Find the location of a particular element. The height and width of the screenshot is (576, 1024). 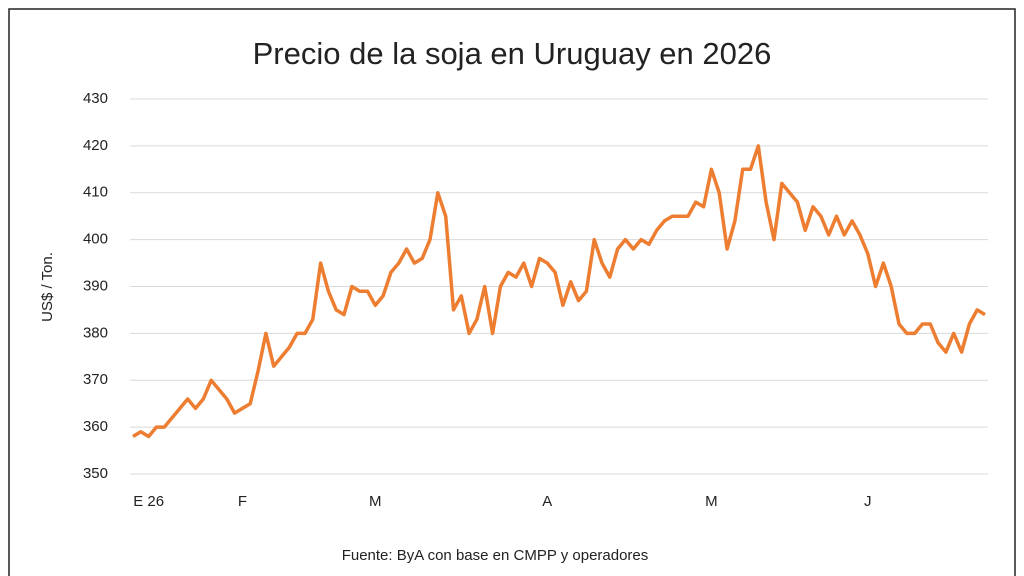

y-tick-label: 360 is located at coordinates (95, 426).